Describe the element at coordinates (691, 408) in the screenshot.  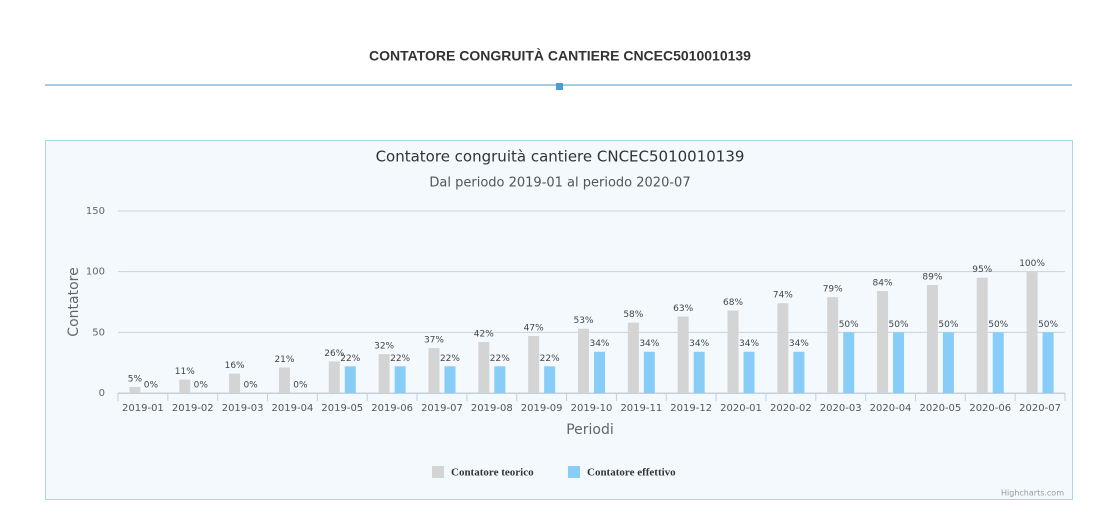
I see `x-tick-label: 2019-12` at that location.